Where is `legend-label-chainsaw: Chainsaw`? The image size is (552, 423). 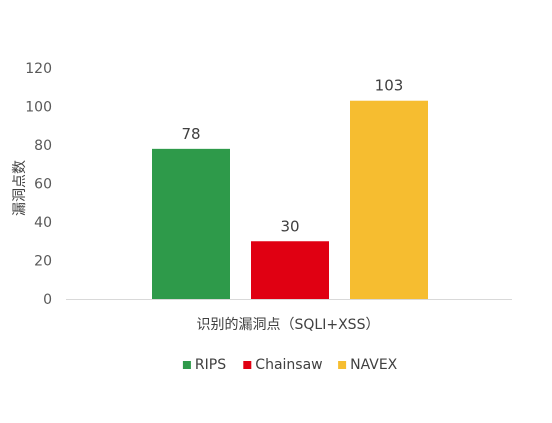 legend-label-chainsaw: Chainsaw is located at coordinates (288, 365).